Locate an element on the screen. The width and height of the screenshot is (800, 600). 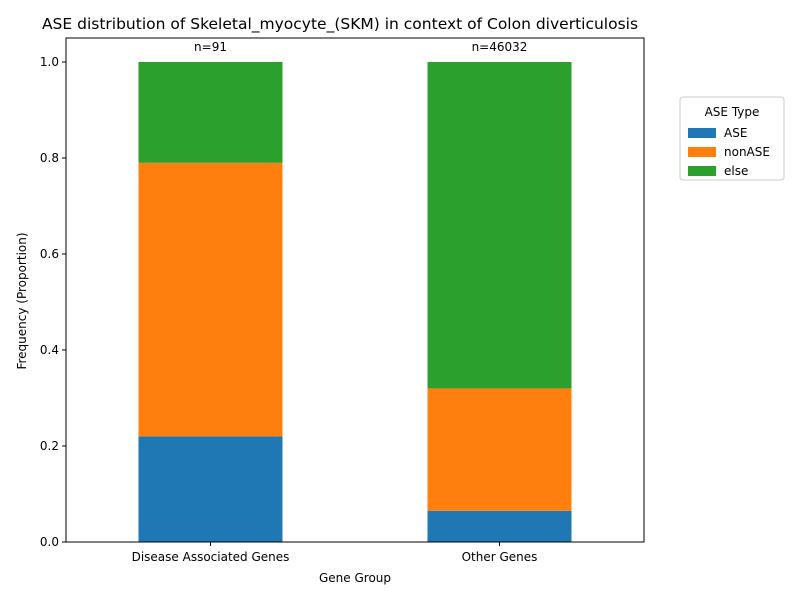
x-tick-label: Other Genes is located at coordinates (500, 557).